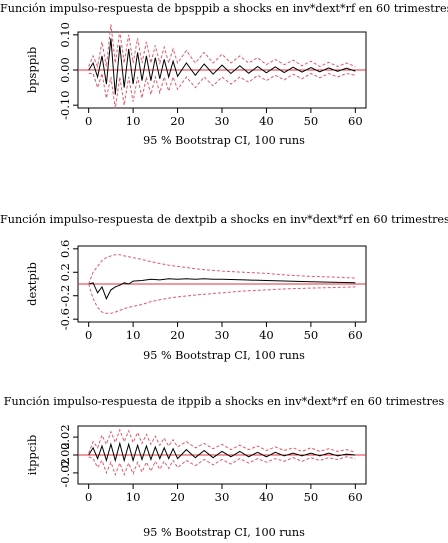 The height and width of the screenshot is (543, 448). Describe the element at coordinates (32, 455) in the screenshot. I see `y-axis-label: itppcib` at that location.